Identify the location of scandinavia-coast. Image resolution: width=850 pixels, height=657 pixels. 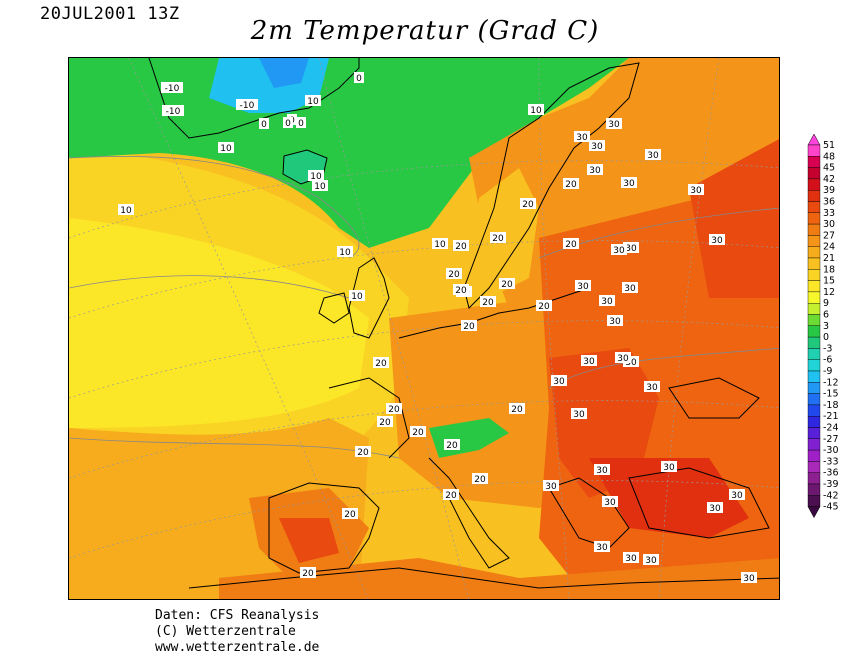
(551, 185).